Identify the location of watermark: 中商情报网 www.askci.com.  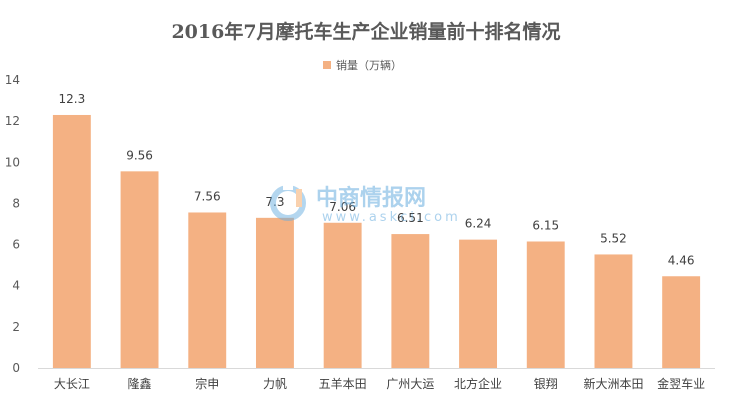
(365, 202).